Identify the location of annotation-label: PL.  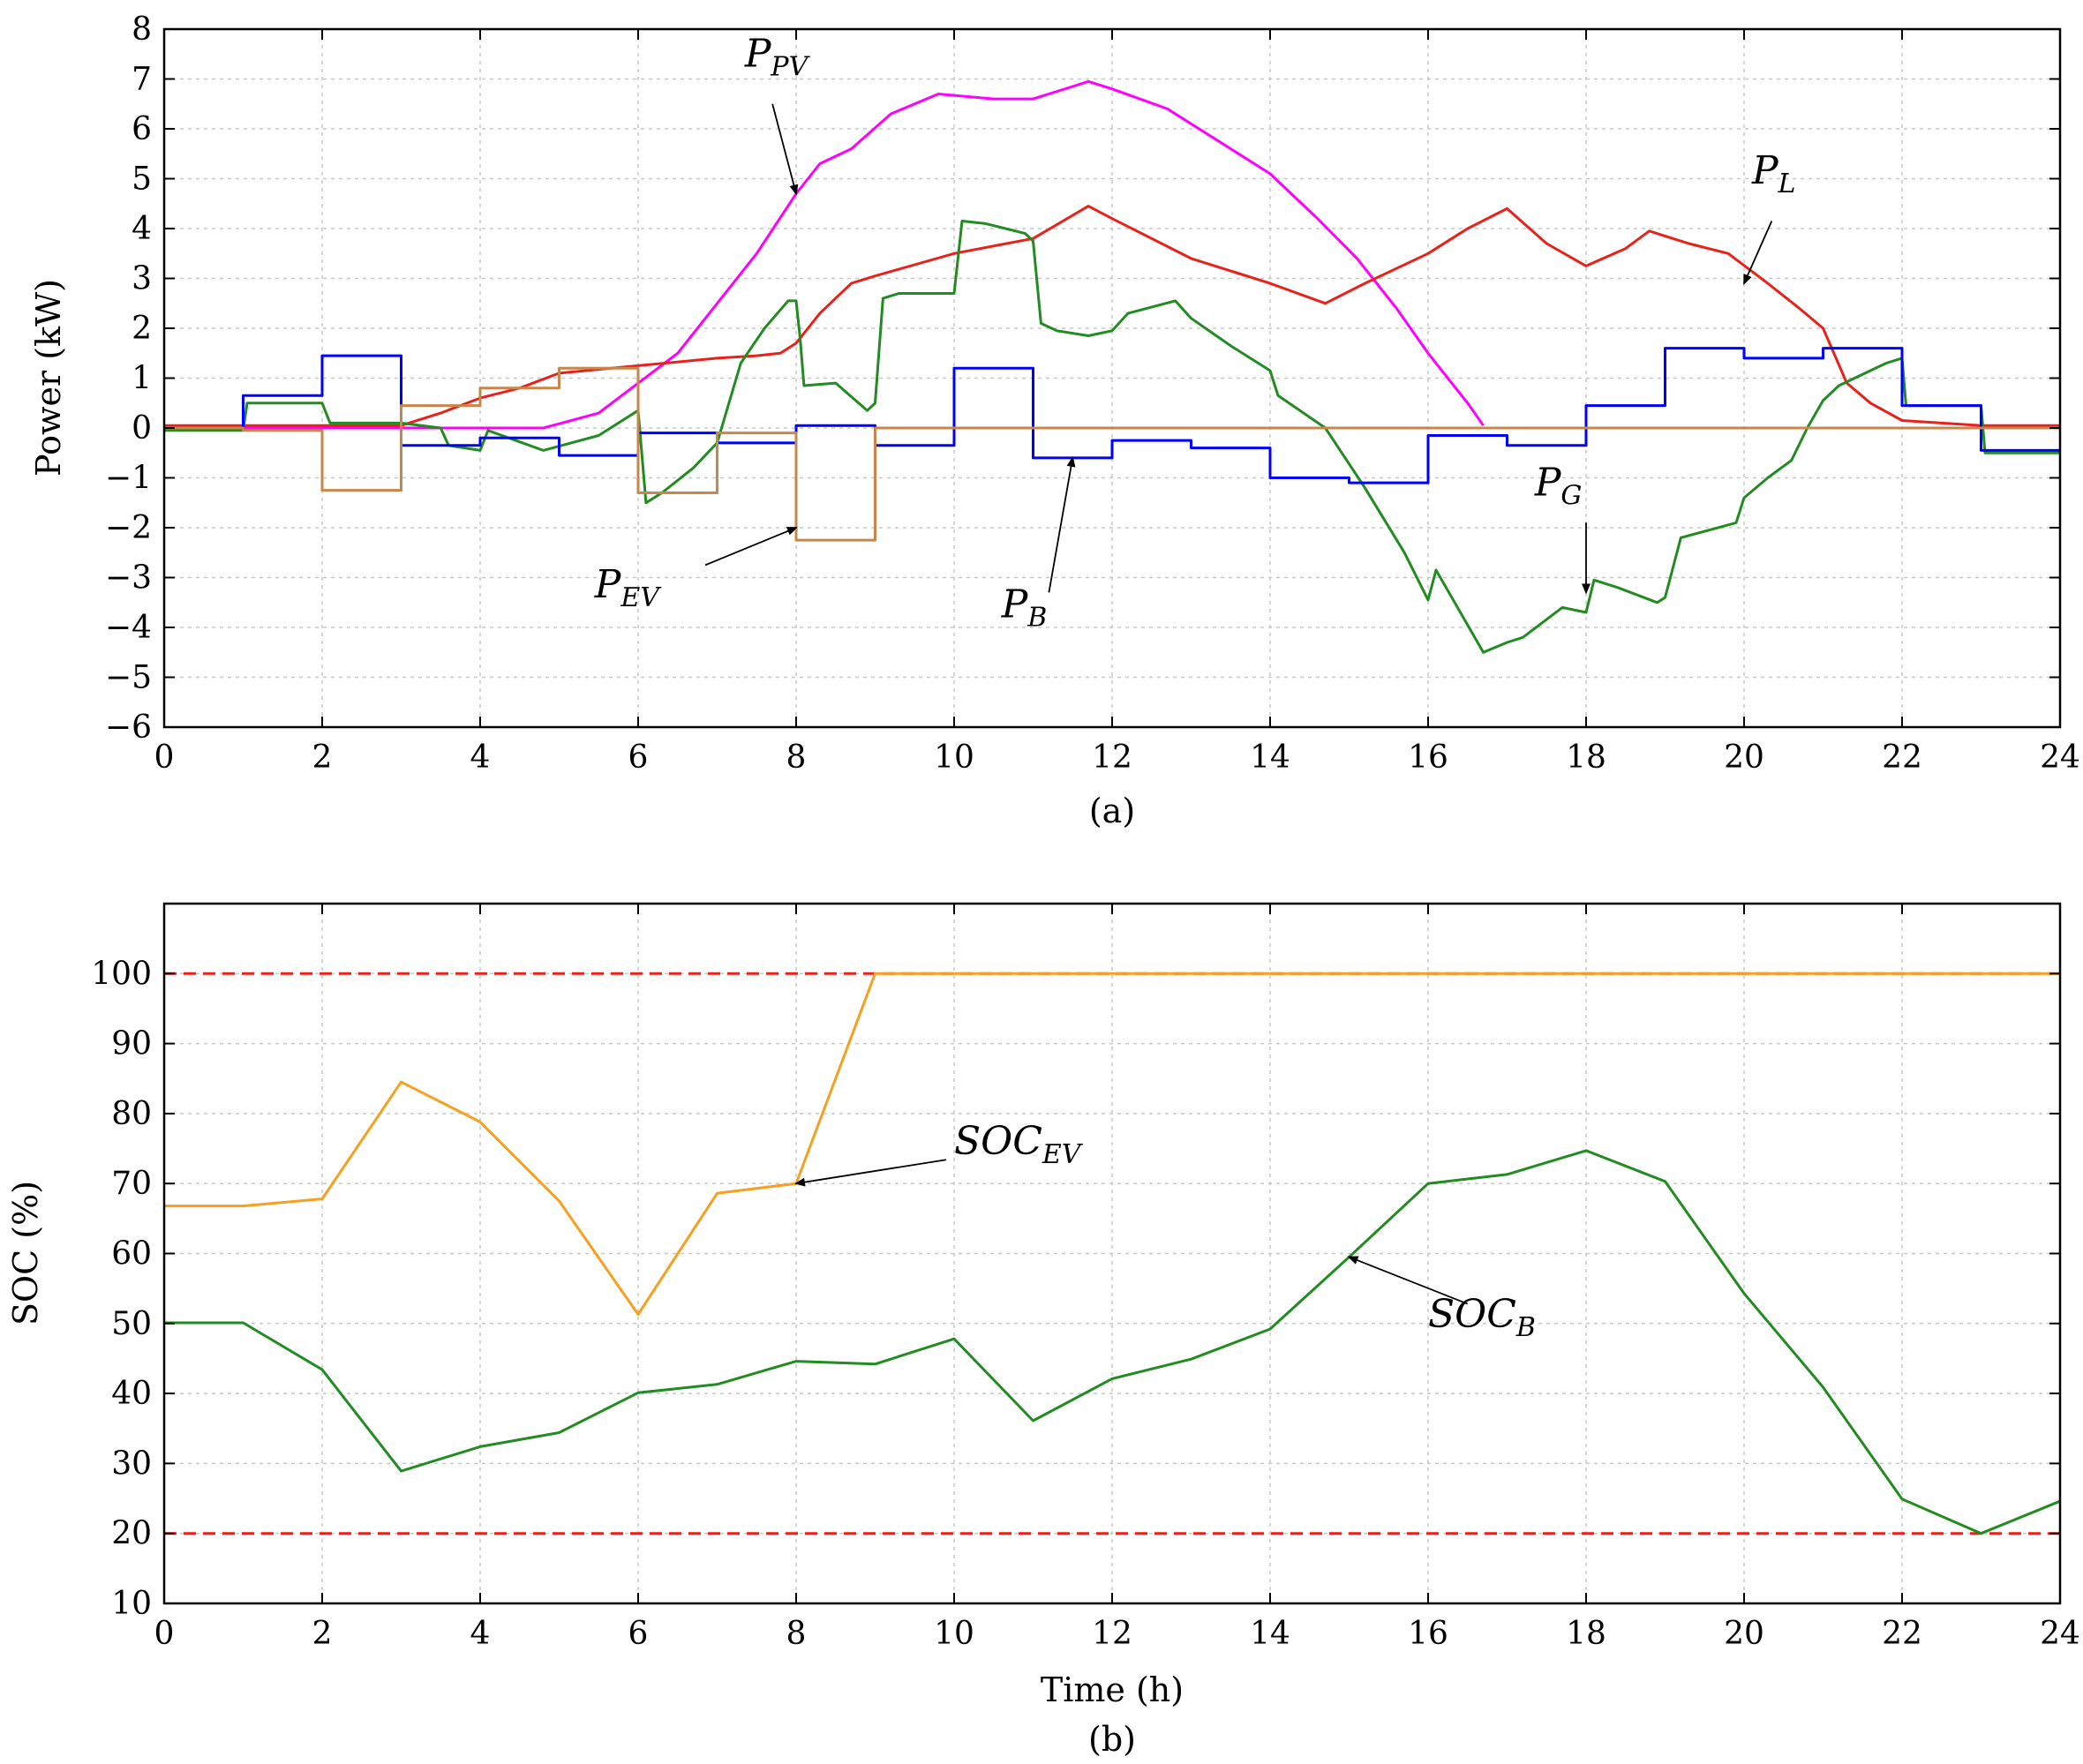
(1773, 173).